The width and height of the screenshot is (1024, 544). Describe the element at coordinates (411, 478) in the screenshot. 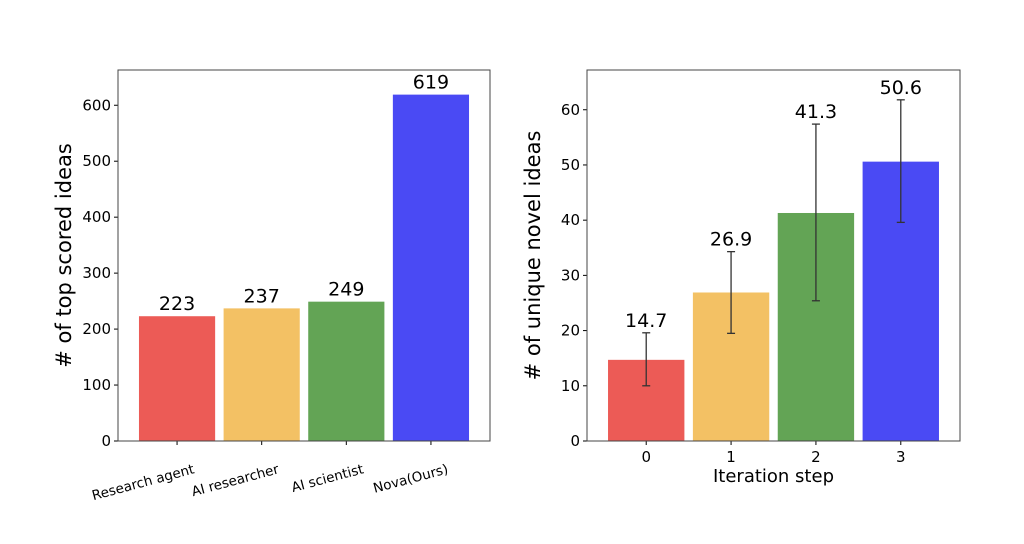

I see `x-tick-label: Nova(Ours)` at that location.